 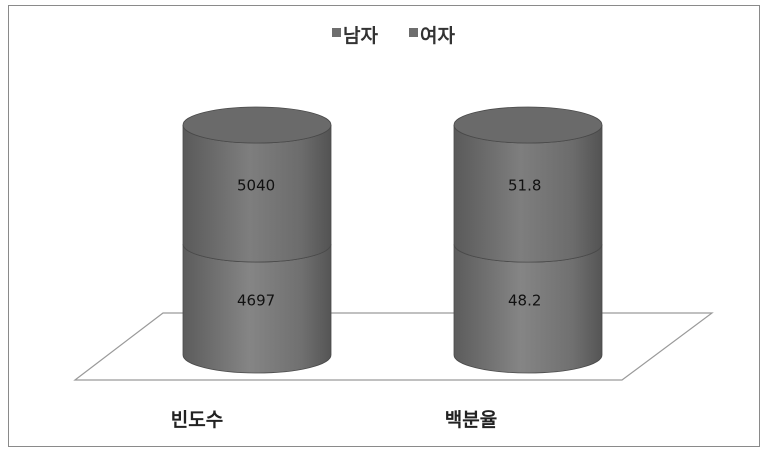 What do you see at coordinates (256, 301) in the screenshot?
I see `data-label: 4697` at bounding box center [256, 301].